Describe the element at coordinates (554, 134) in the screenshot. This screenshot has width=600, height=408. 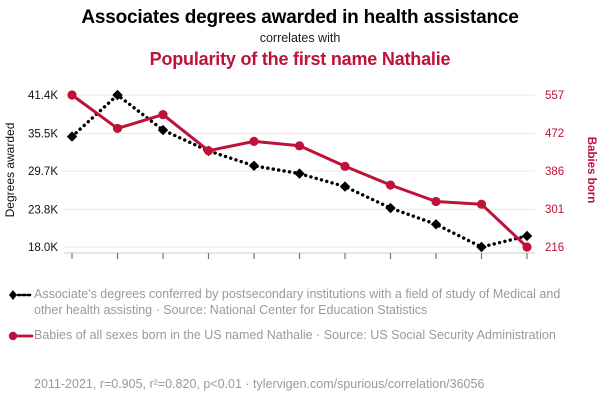
I see `right-axis-tick-label: 472` at that location.